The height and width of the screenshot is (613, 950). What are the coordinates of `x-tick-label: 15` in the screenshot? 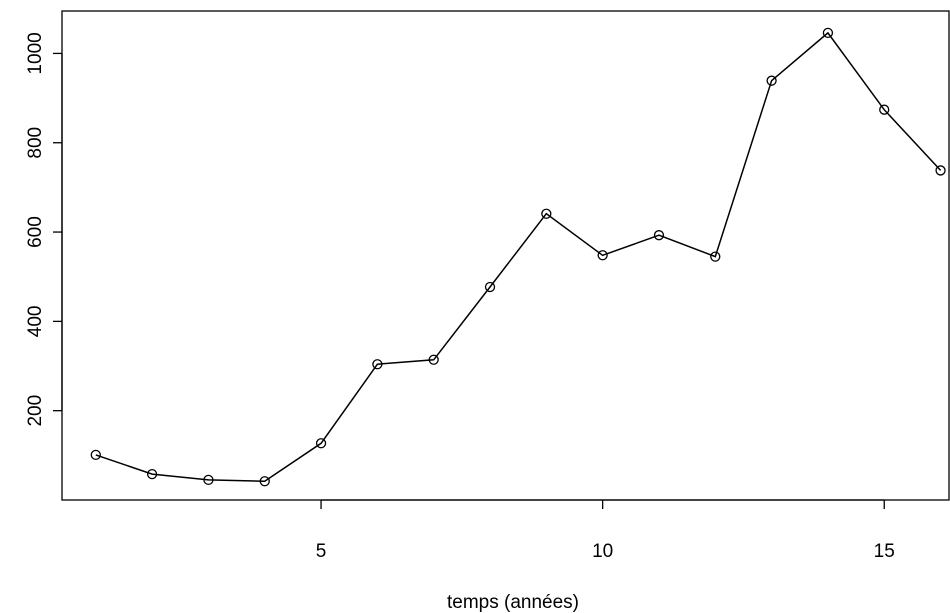 It's located at (884, 551).